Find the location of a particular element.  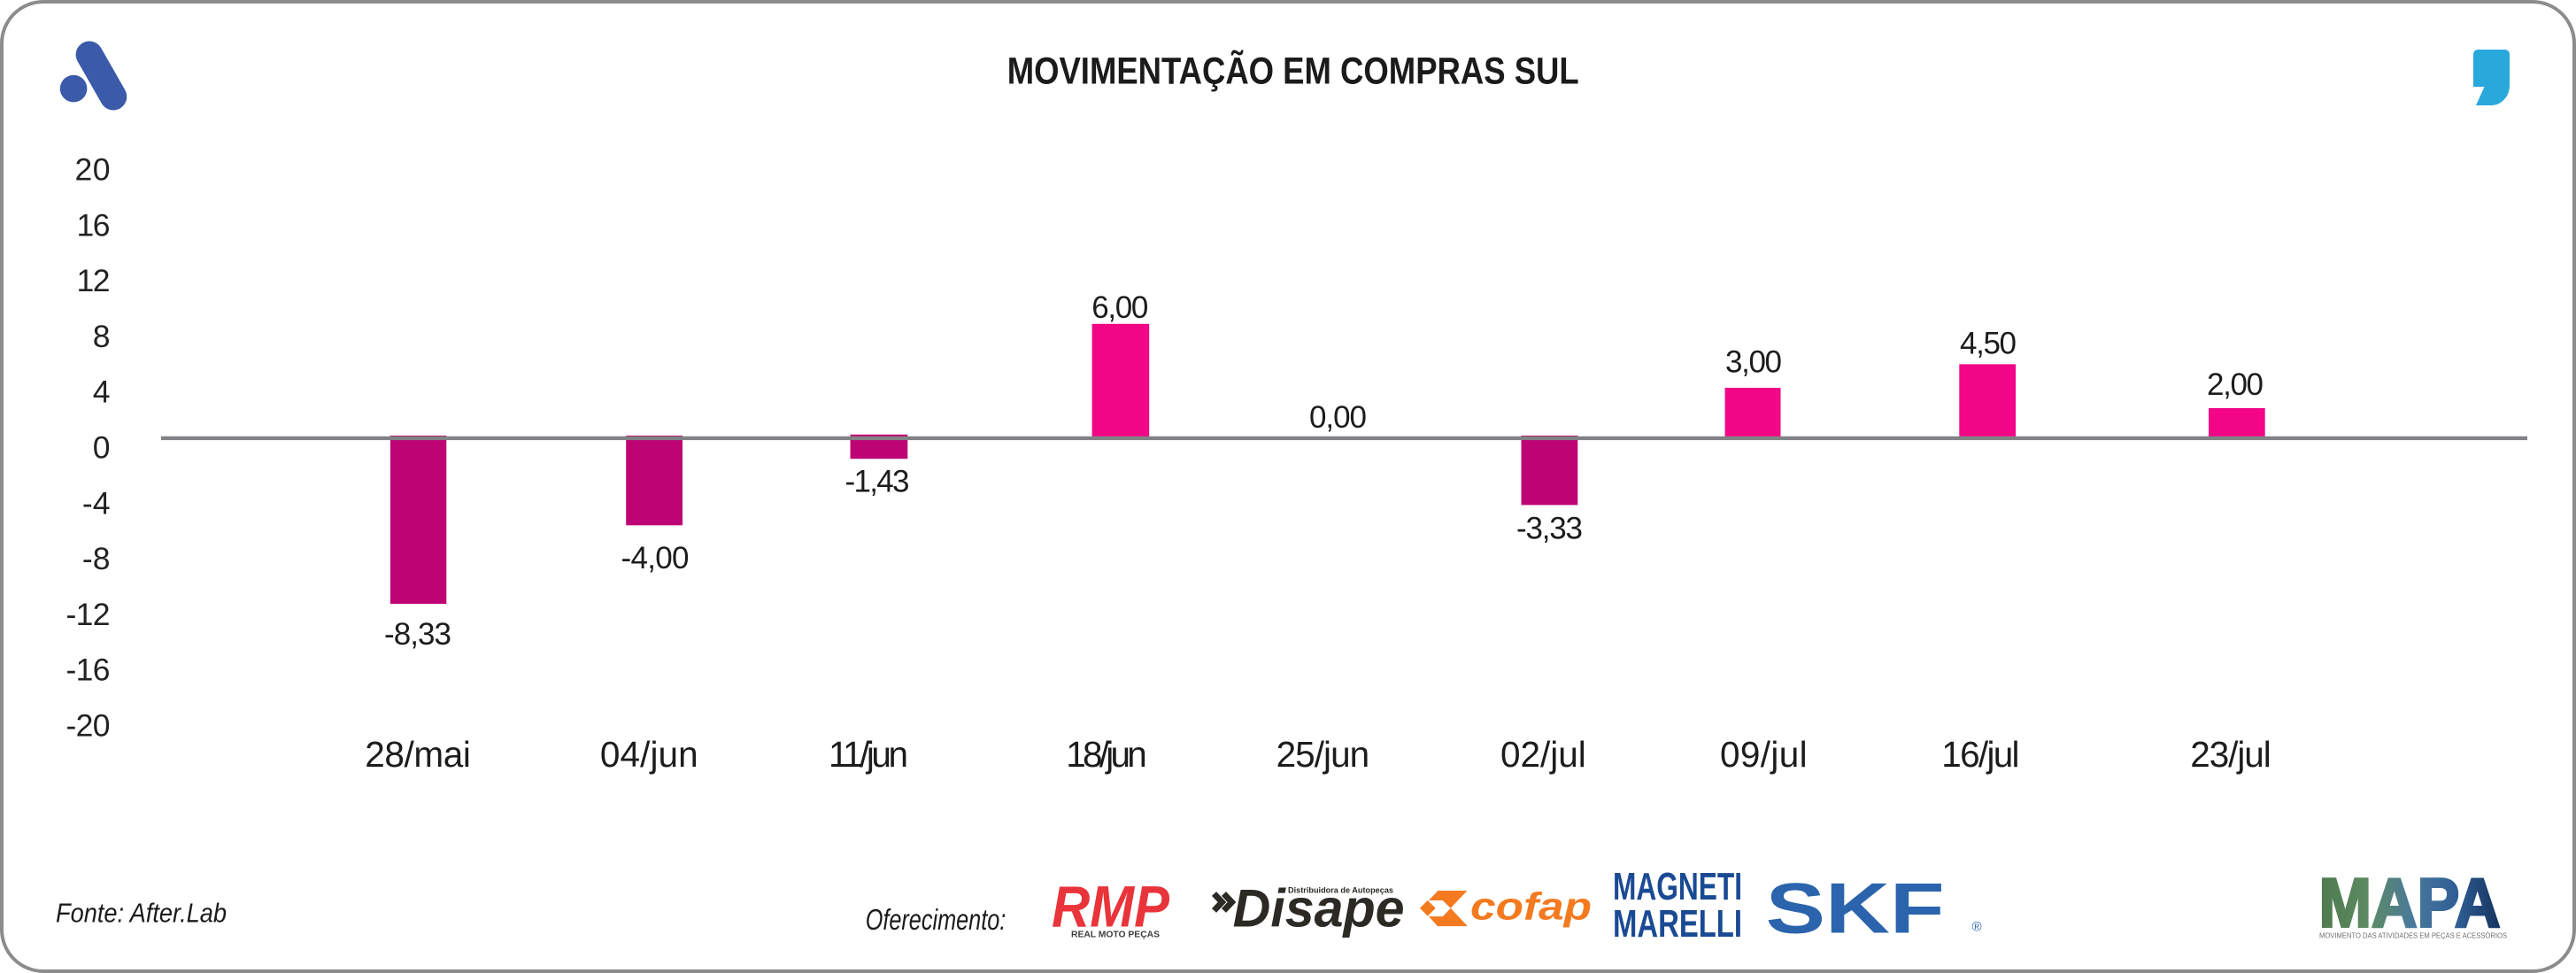

svg-text: 11/jun is located at coordinates (868, 755).